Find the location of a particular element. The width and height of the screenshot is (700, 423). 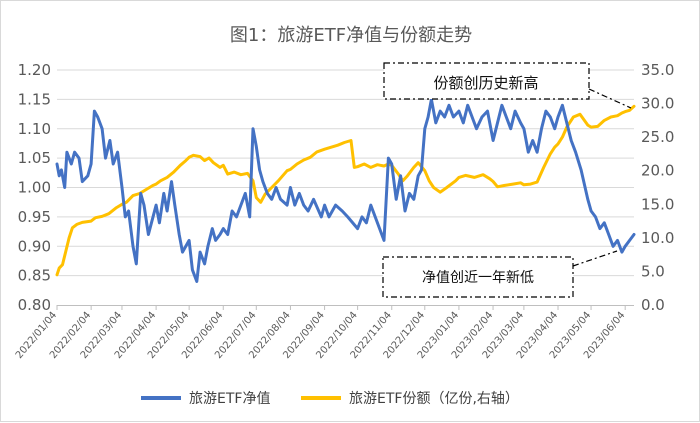

left-tick-label: 1.15 is located at coordinates (34, 99).